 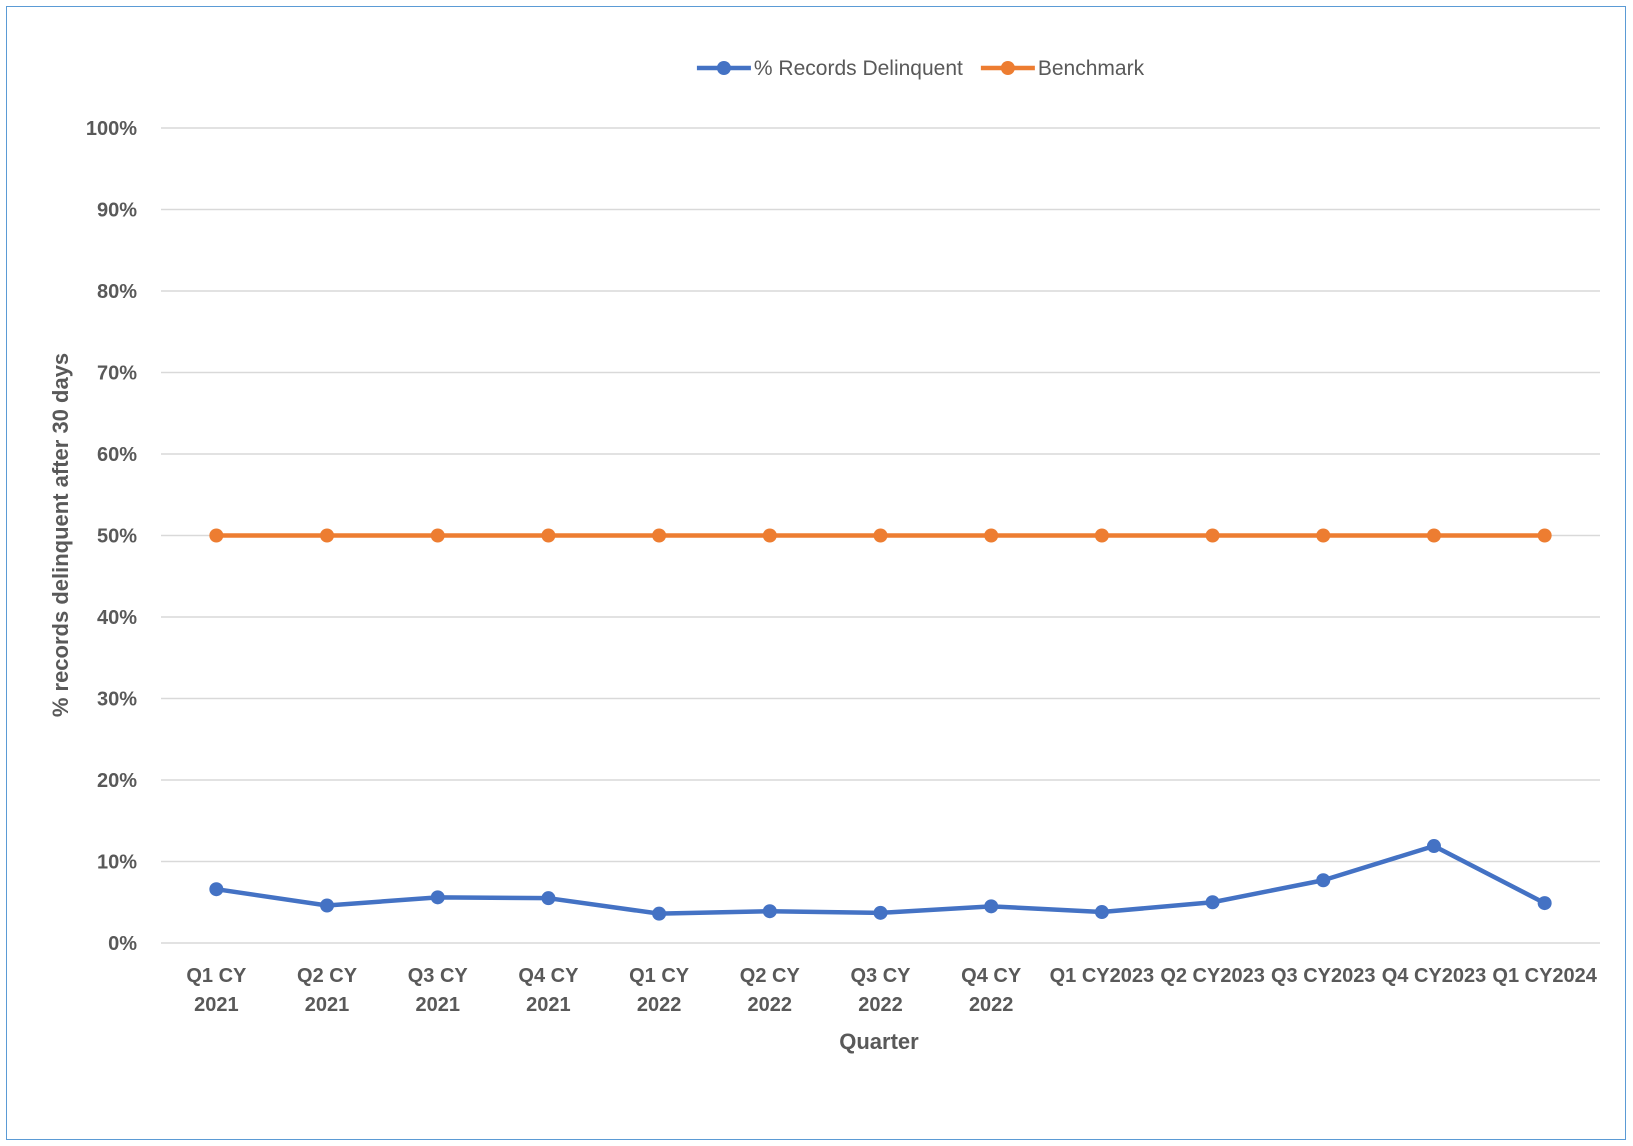 What do you see at coordinates (216, 990) in the screenshot?
I see `x-tick-label: Q1 CY 2021` at bounding box center [216, 990].